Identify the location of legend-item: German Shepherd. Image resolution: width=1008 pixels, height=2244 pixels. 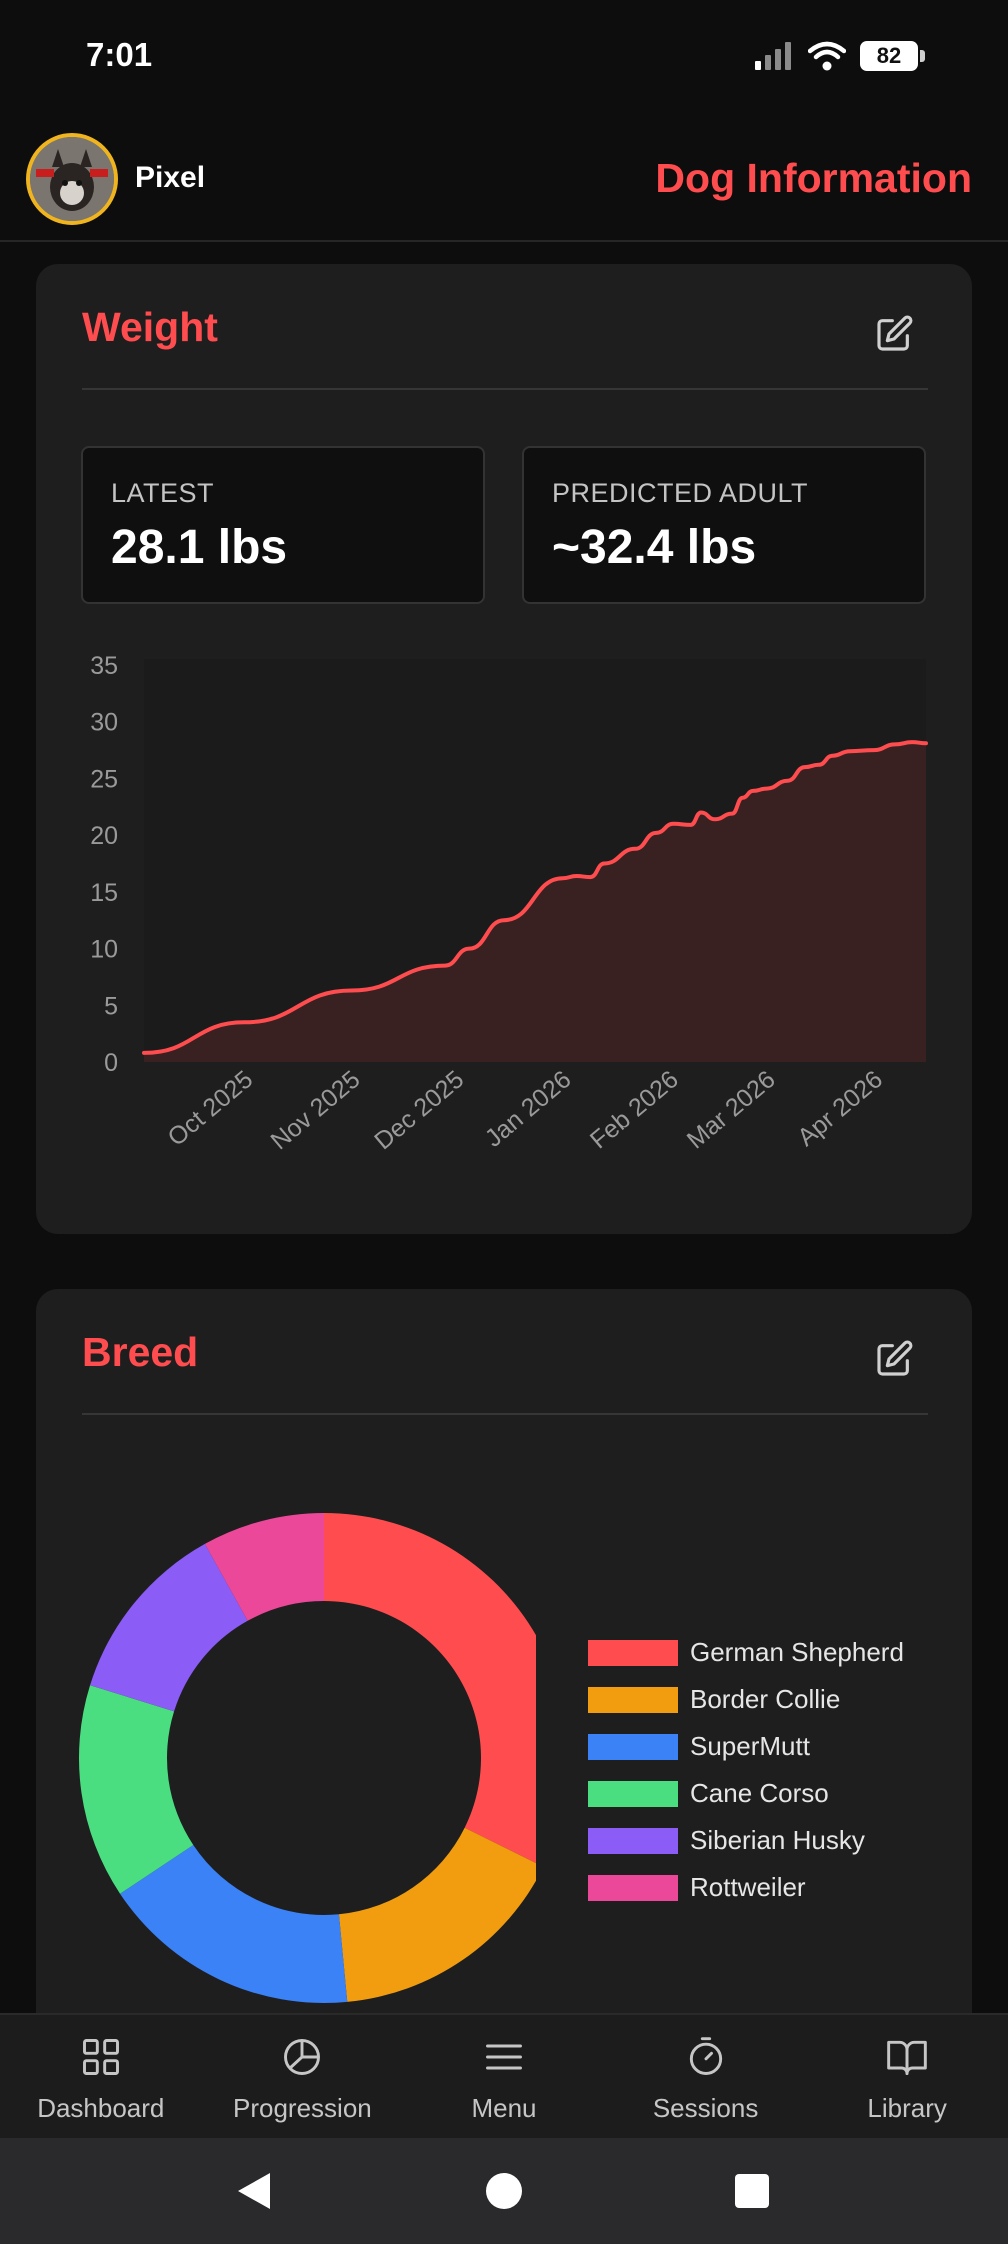
(746, 1652).